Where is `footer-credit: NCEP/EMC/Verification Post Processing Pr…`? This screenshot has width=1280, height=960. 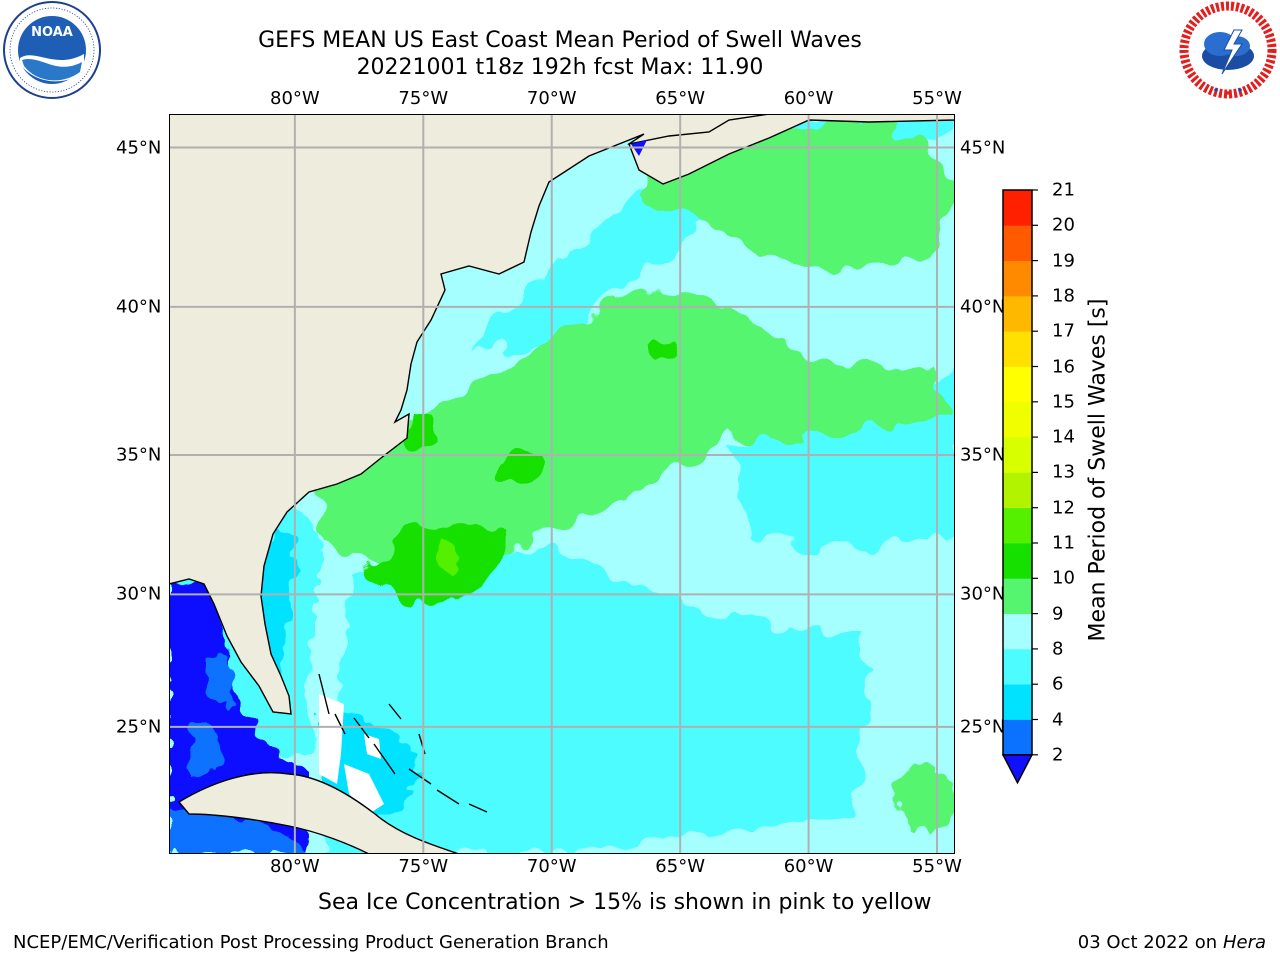 footer-credit: NCEP/EMC/Verification Post Processing Pr… is located at coordinates (311, 942).